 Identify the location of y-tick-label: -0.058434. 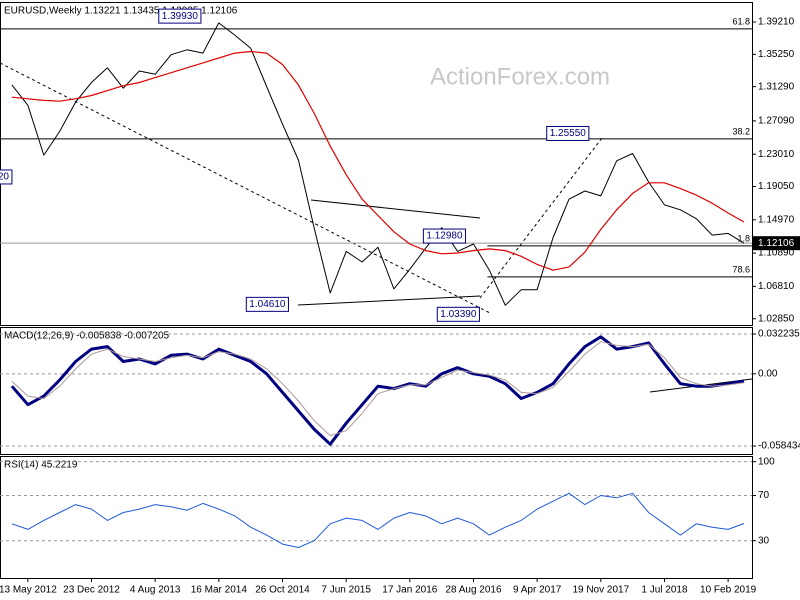
(779, 446).